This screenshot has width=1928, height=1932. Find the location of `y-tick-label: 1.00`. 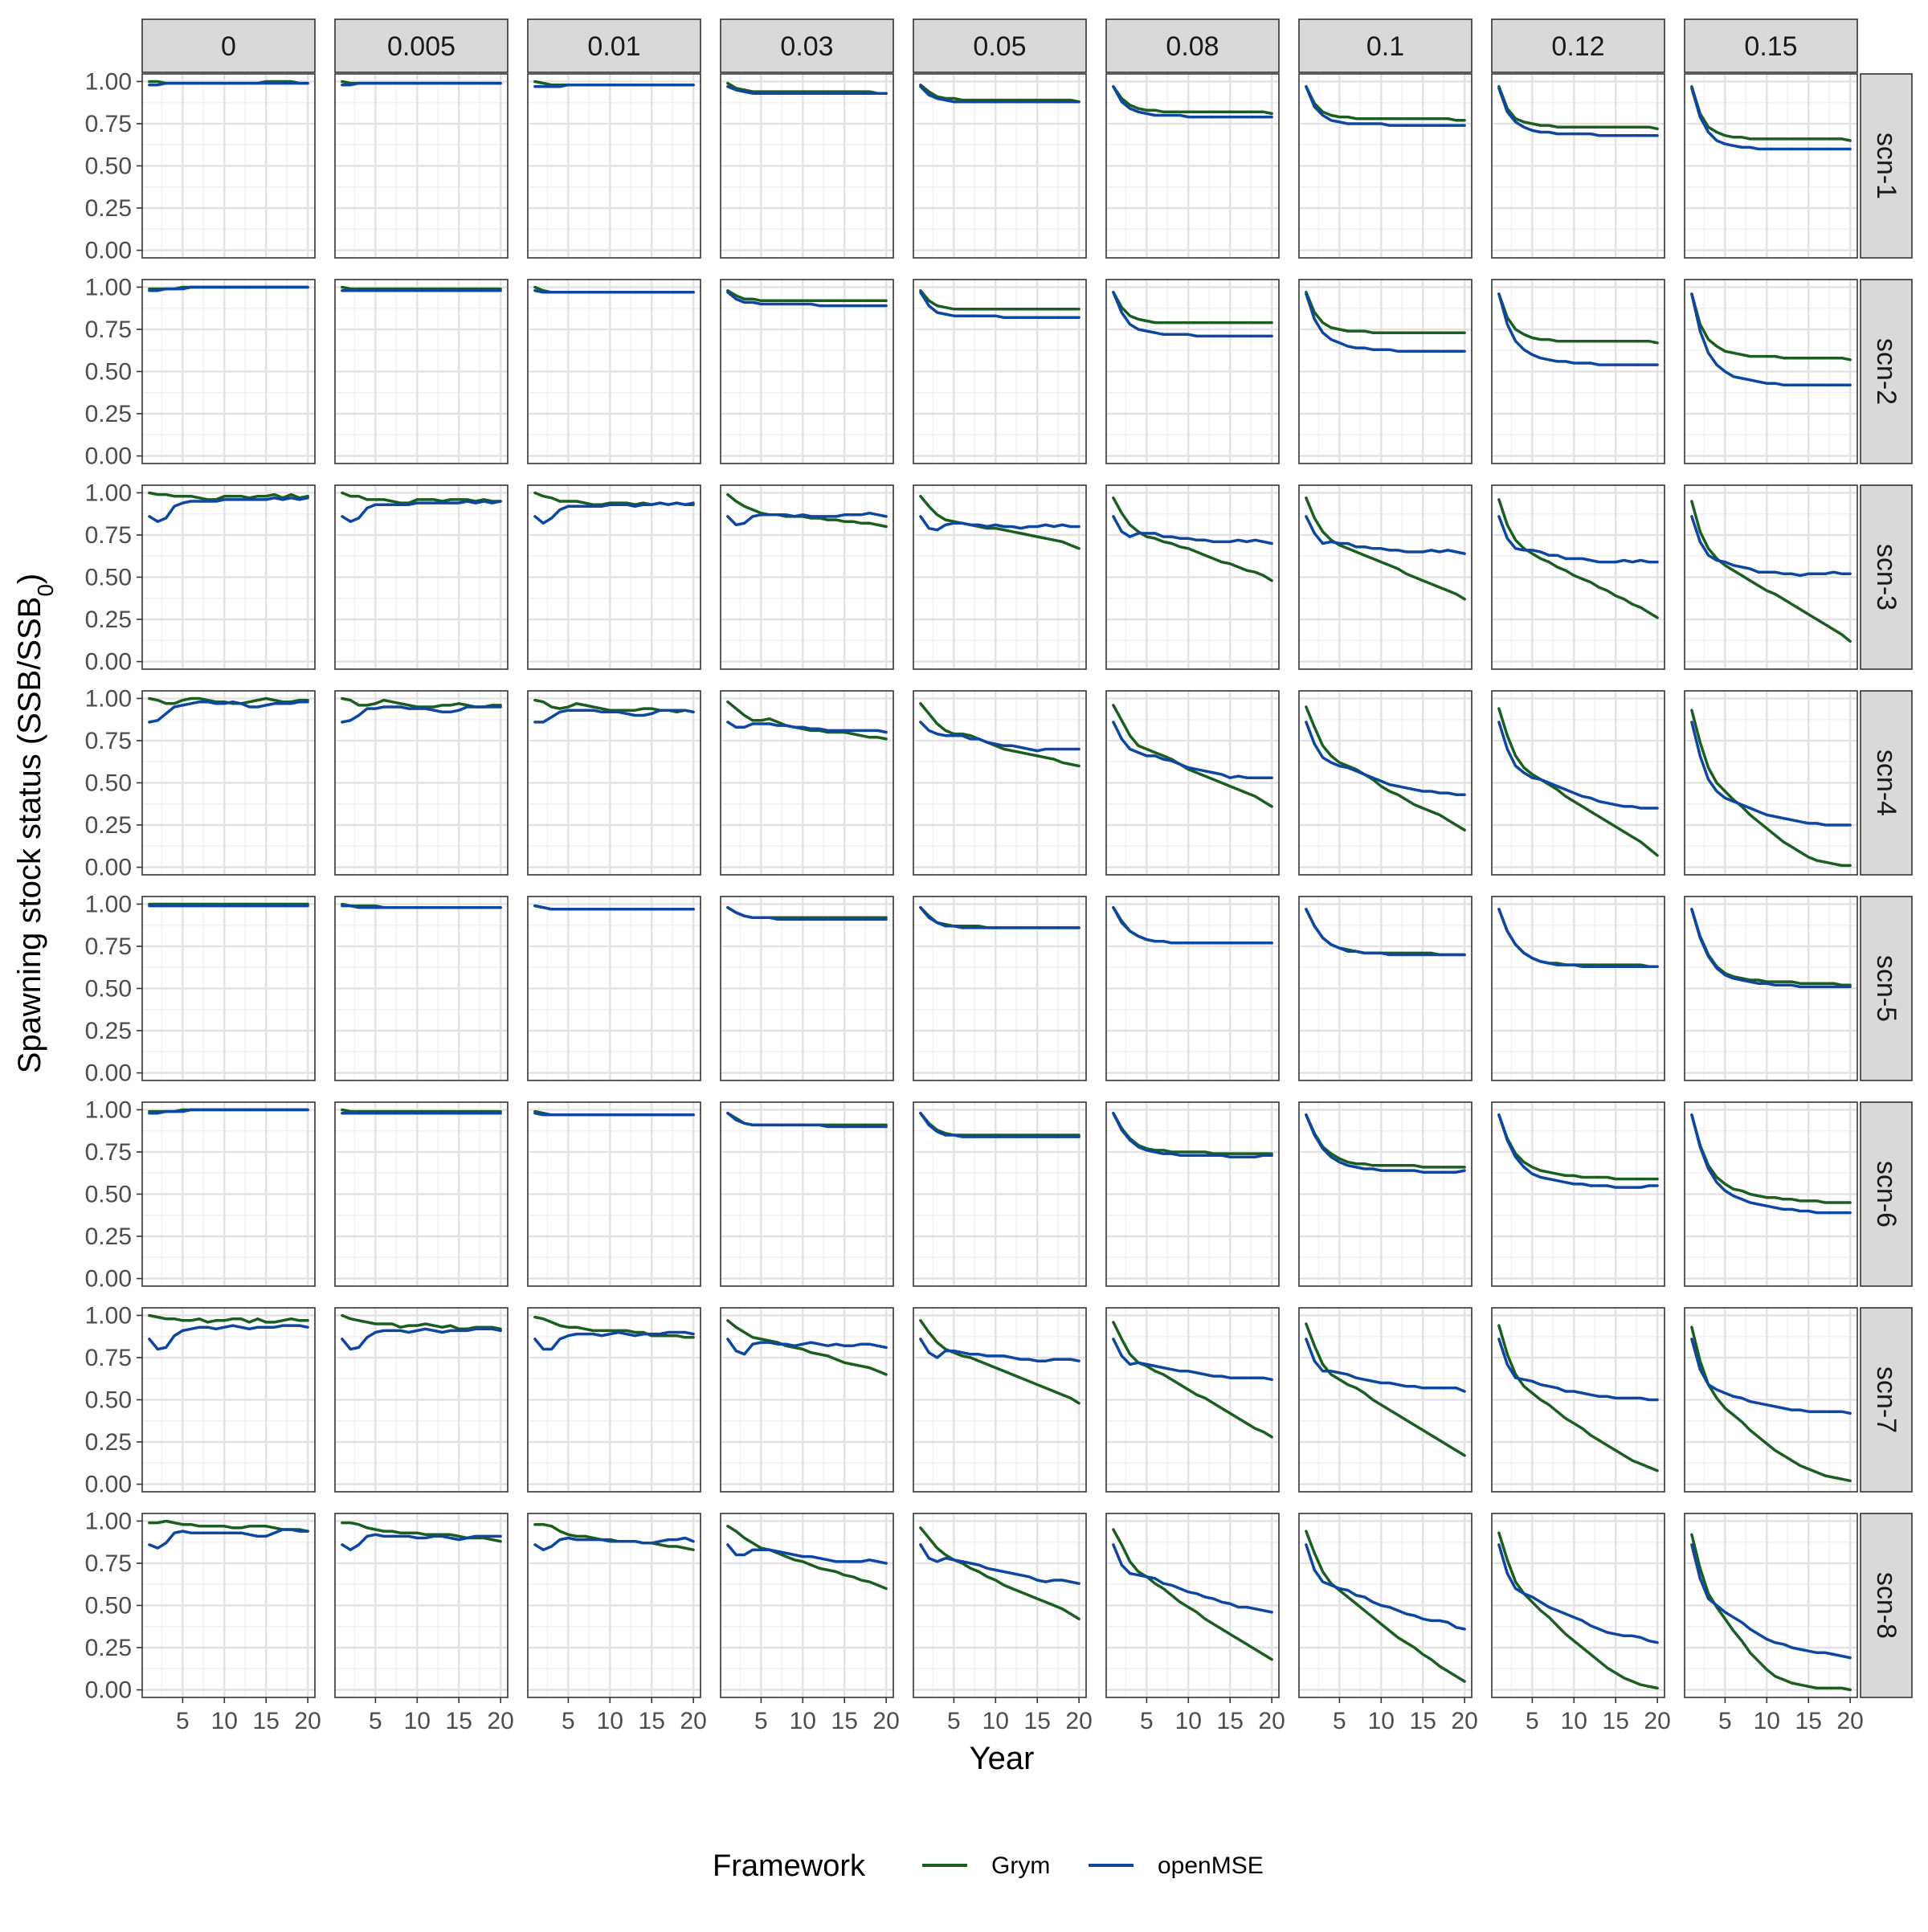

y-tick-label: 1.00 is located at coordinates (108, 904).